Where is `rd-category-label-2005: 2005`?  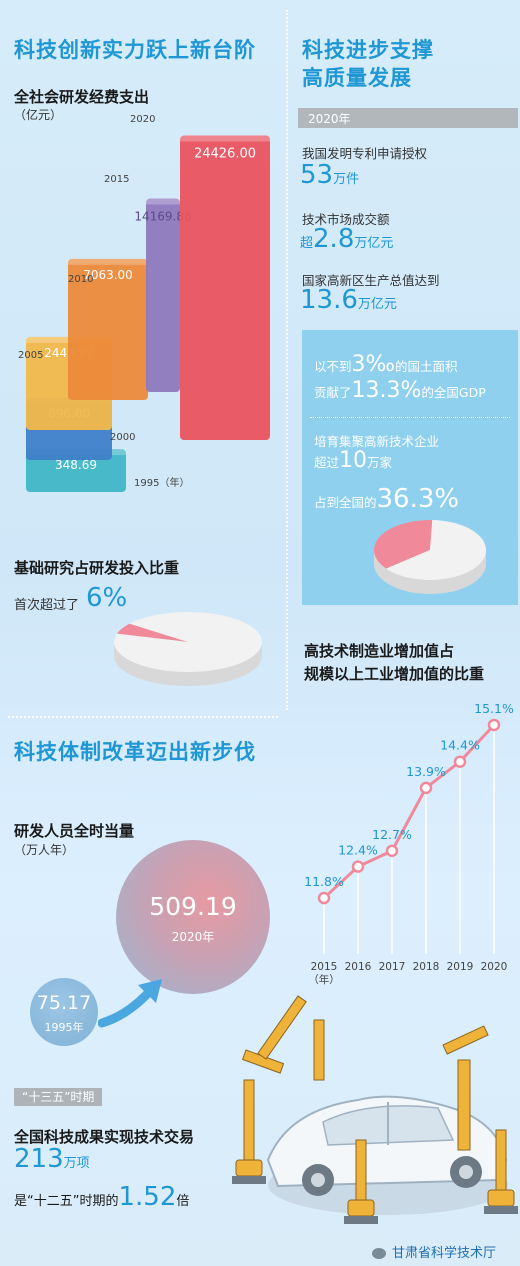
rd-category-label-2005: 2005 is located at coordinates (30, 355).